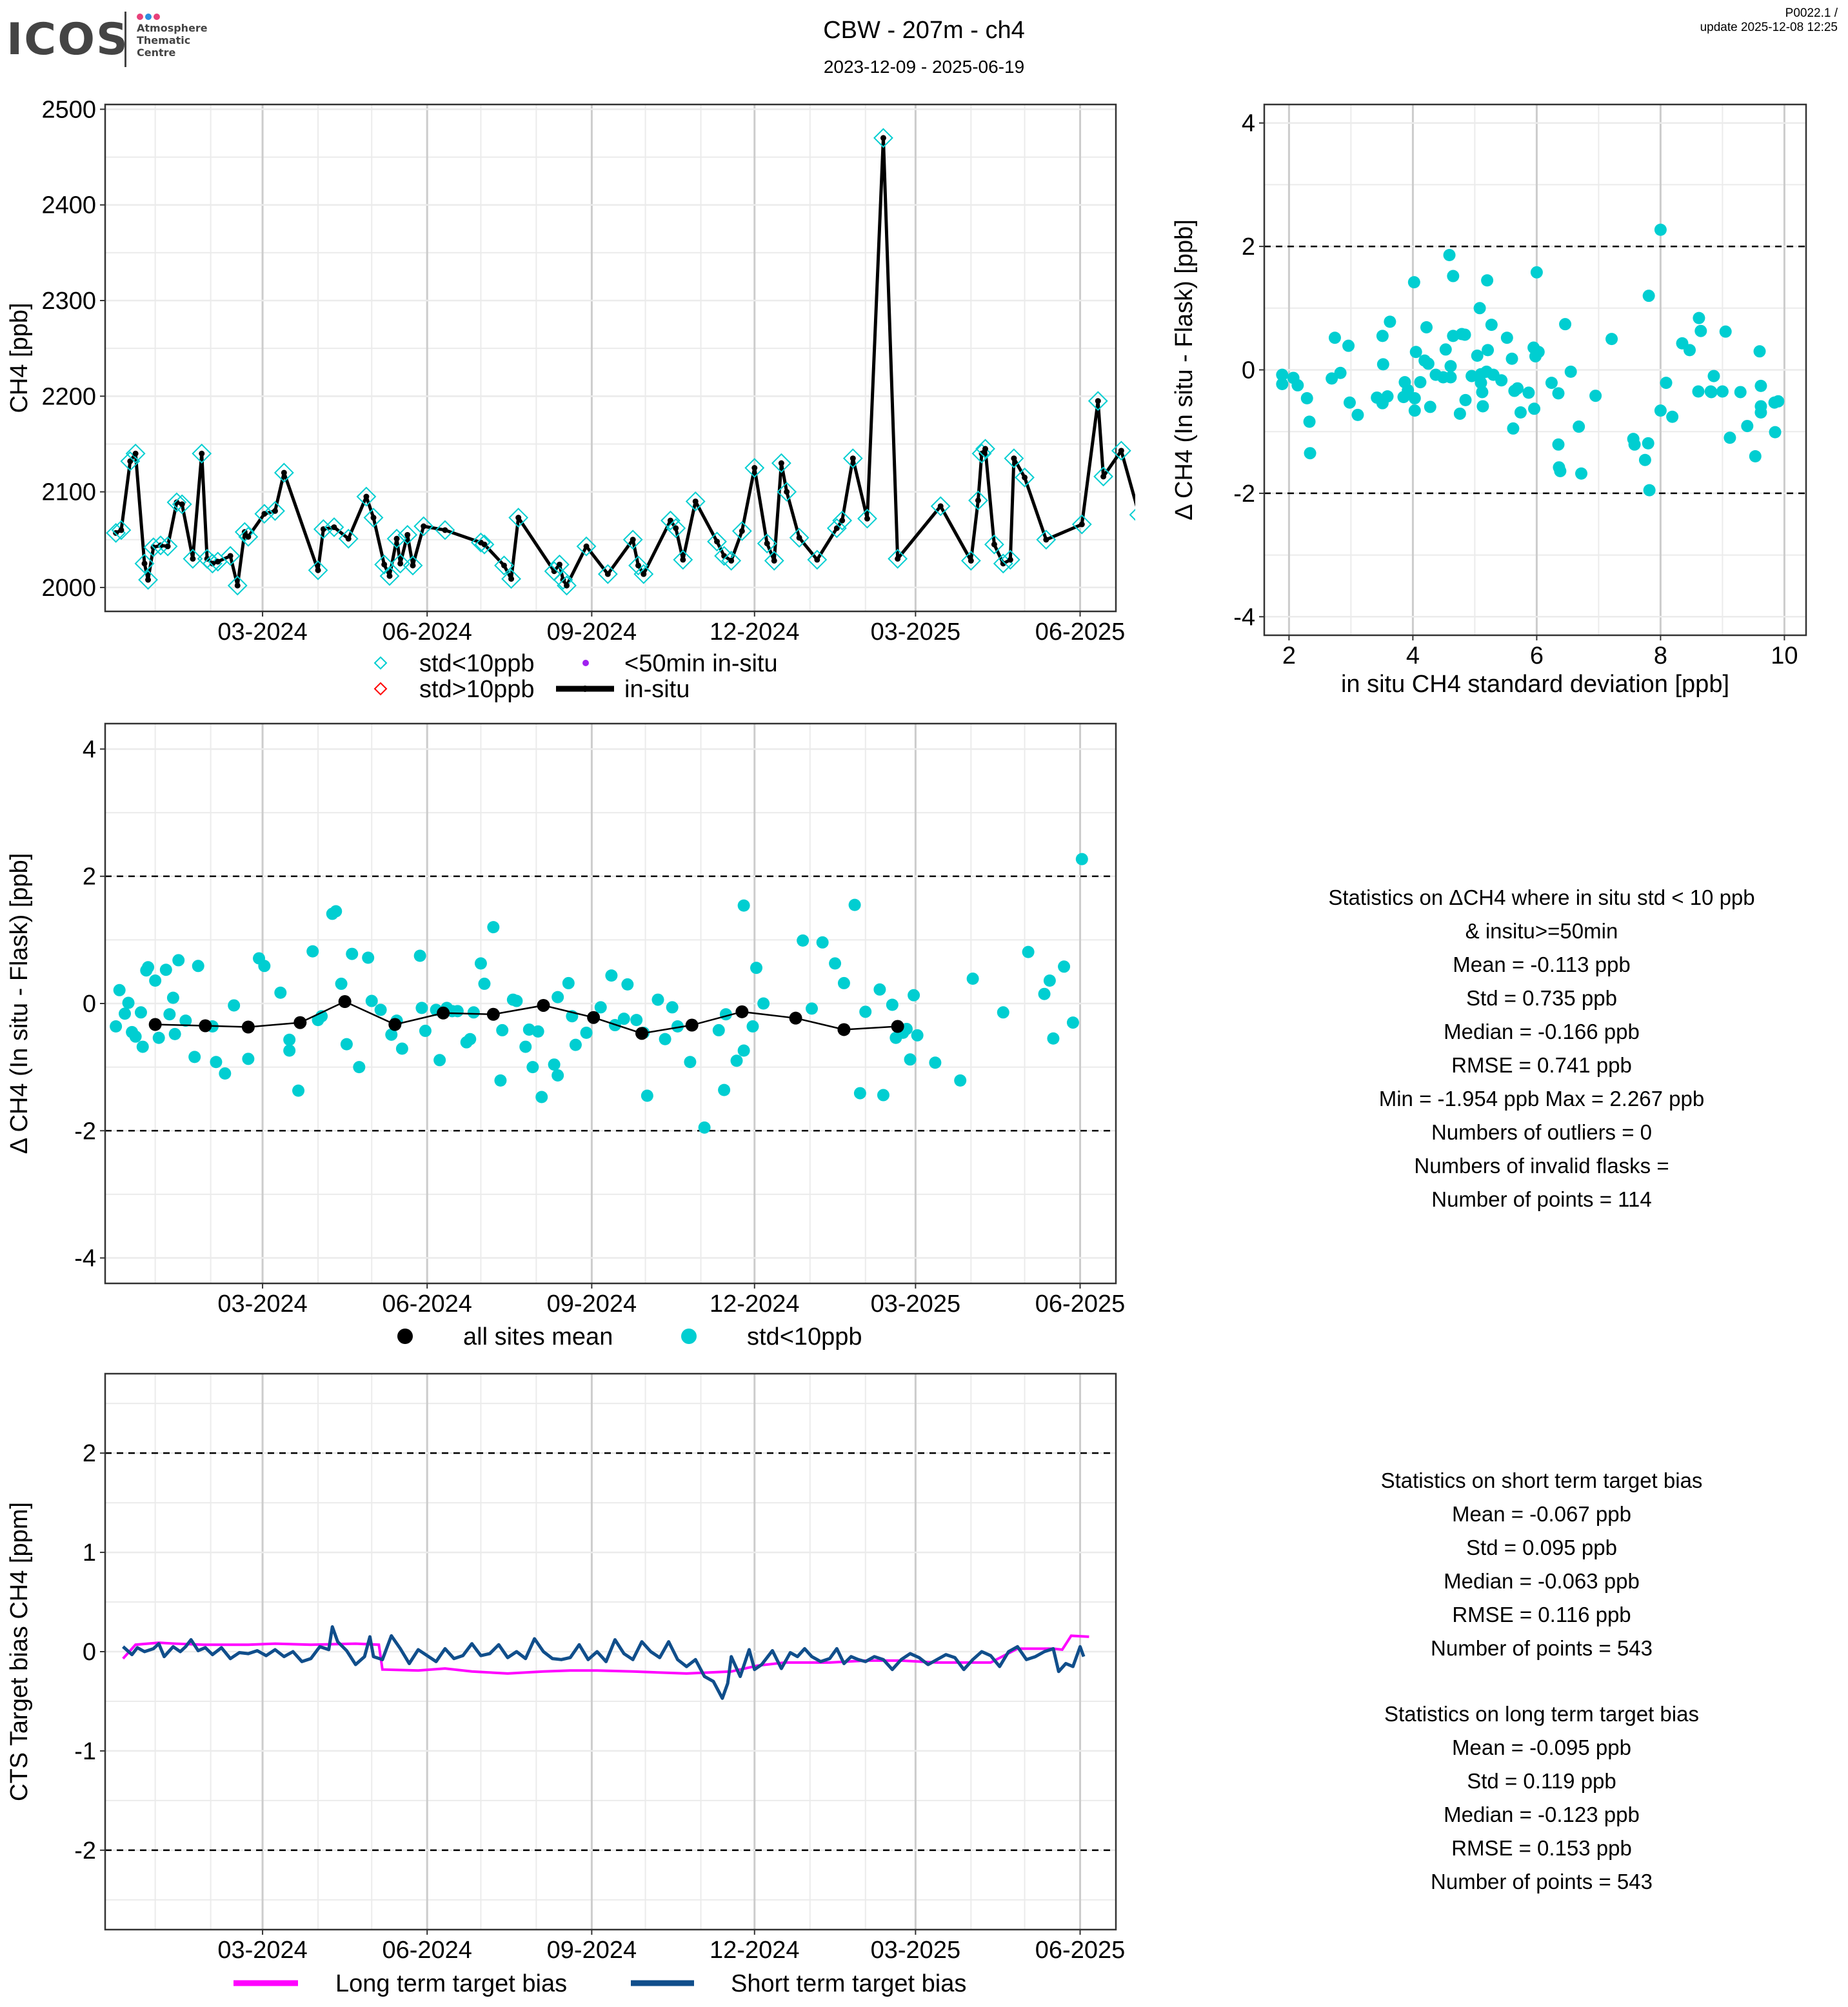  I want to click on plot-background, so click(611, 357).